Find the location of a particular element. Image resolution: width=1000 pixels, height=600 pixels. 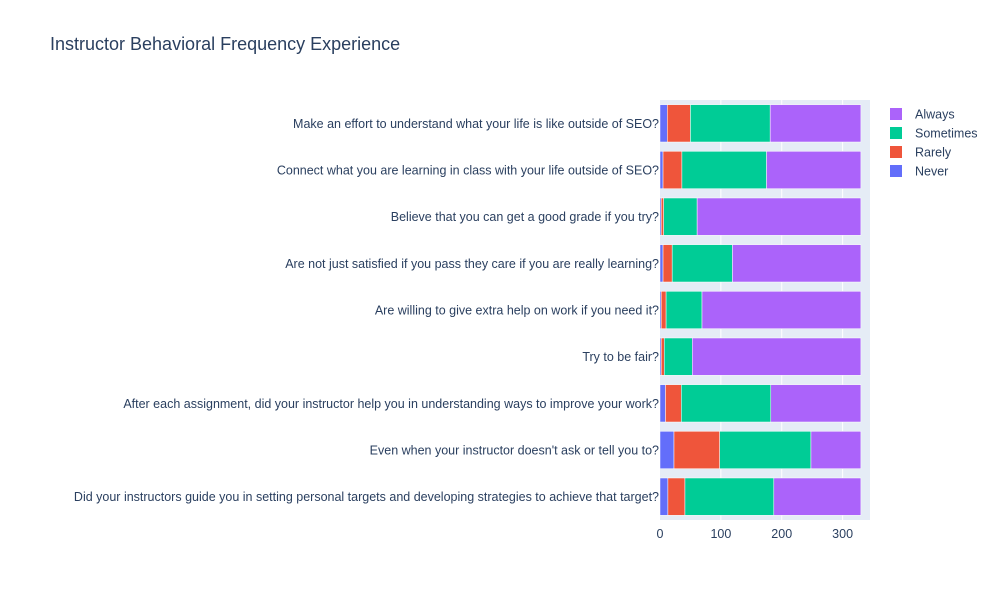

legend-label: Never is located at coordinates (931, 172).